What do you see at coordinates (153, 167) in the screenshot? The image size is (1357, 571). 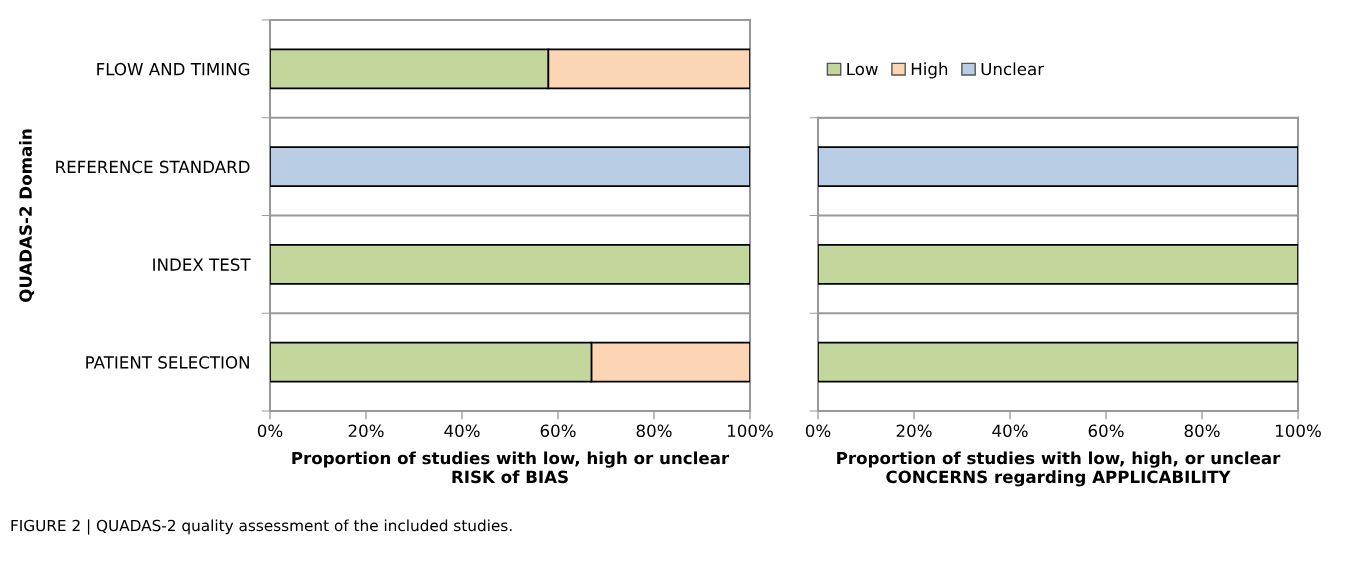 I see `y-tick-label: REFERENCE STANDARD` at bounding box center [153, 167].